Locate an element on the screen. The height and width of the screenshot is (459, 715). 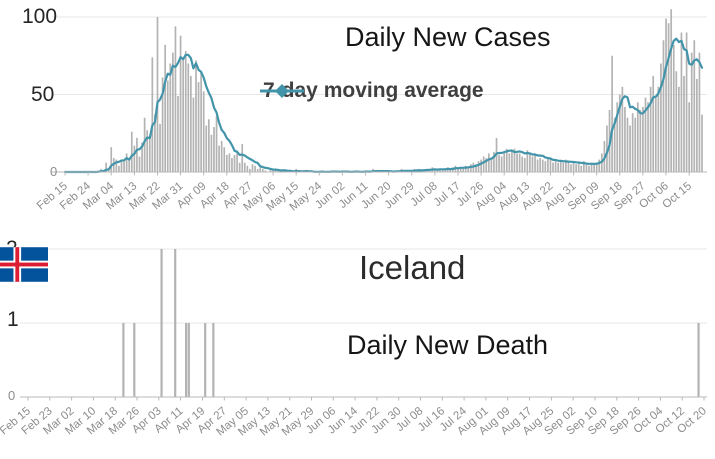
moving-average-legend: 7-day moving average is located at coordinates (371, 91).